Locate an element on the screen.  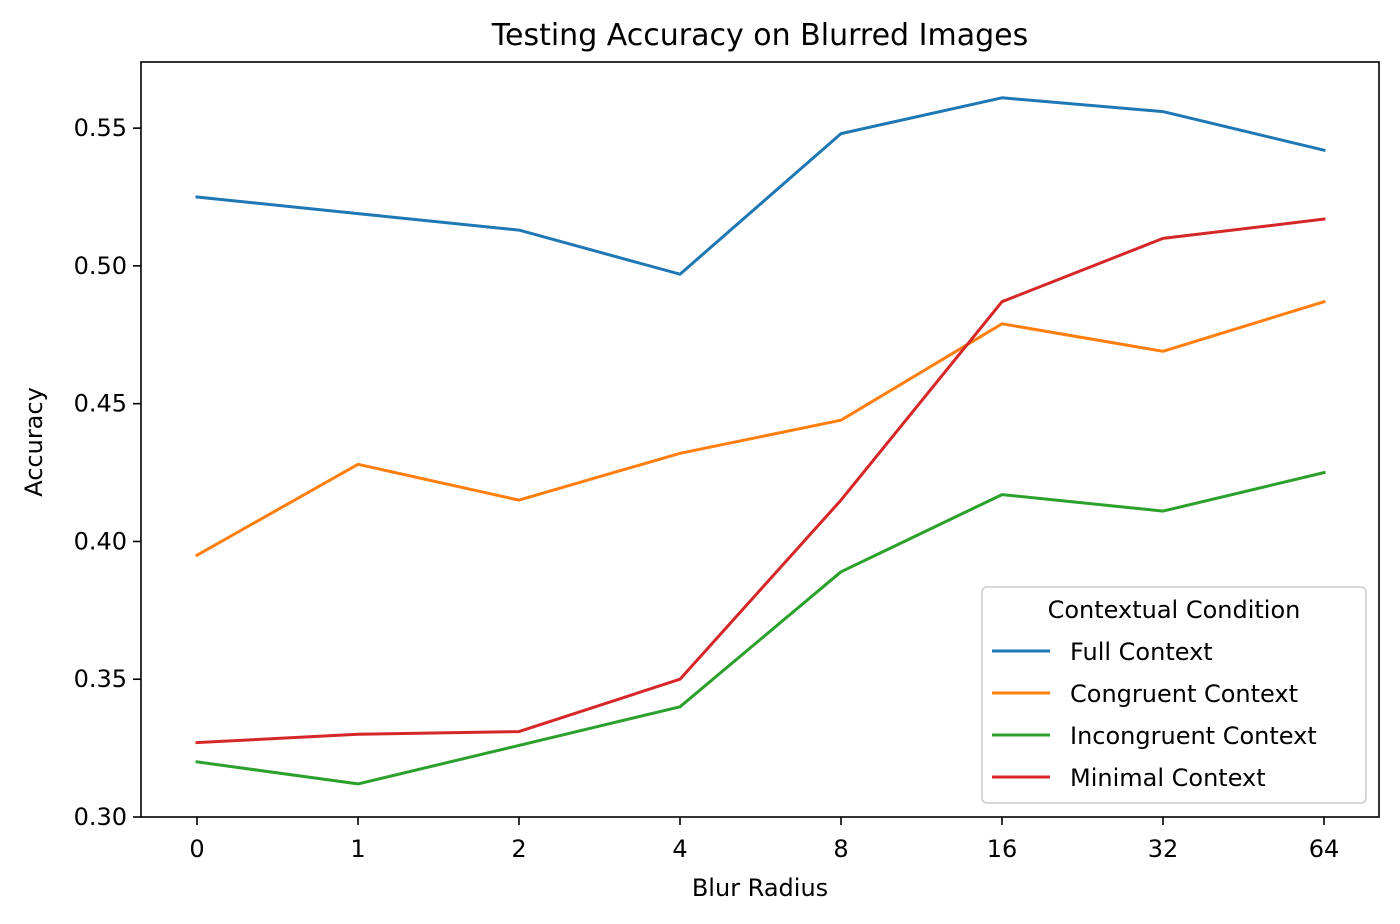
legend-label: Incongruent Context is located at coordinates (1193, 736).